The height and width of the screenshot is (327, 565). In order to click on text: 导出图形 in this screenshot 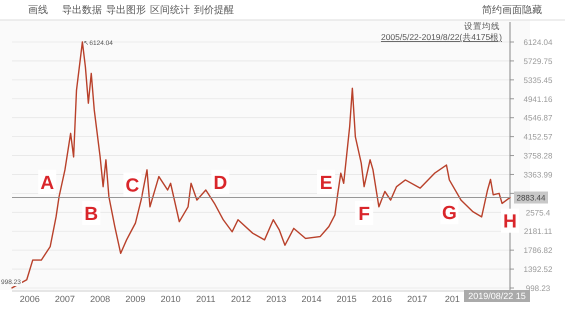, I will do `click(126, 10)`.